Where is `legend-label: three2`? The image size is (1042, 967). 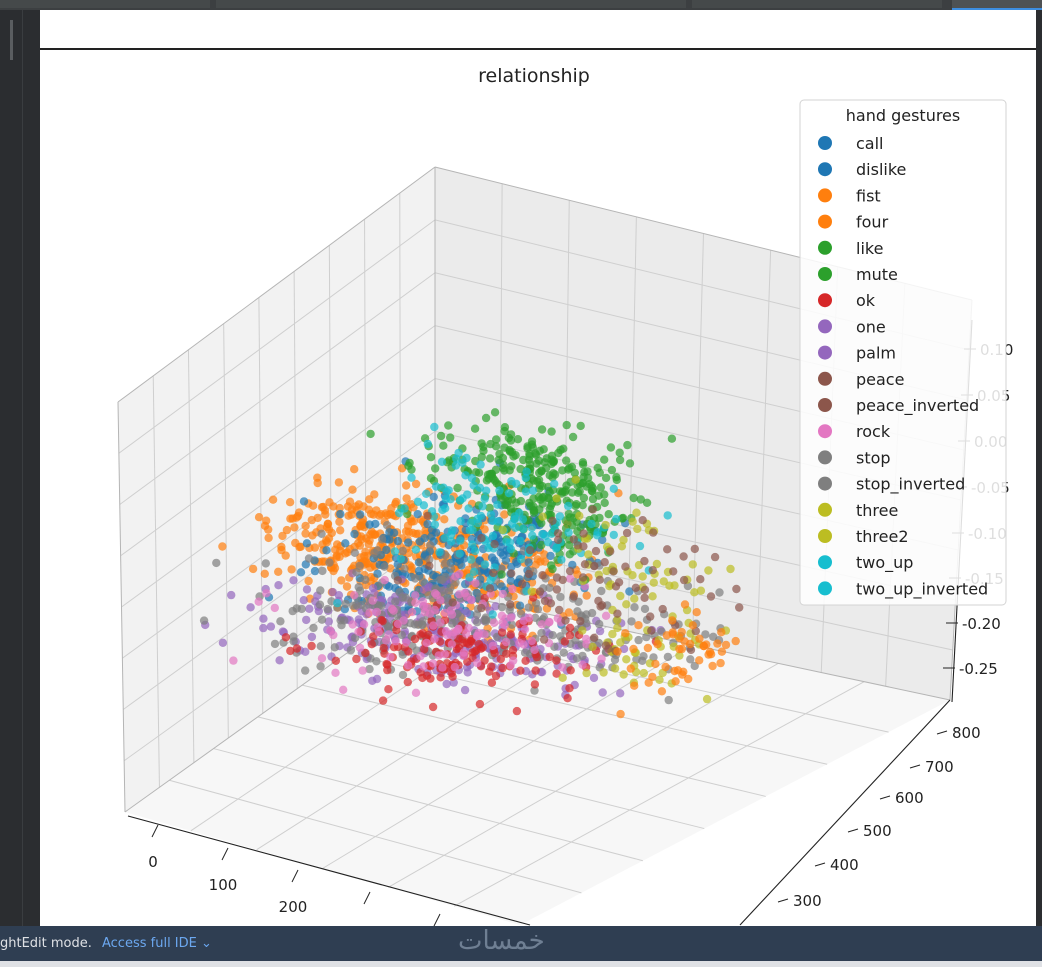 legend-label: three2 is located at coordinates (882, 536).